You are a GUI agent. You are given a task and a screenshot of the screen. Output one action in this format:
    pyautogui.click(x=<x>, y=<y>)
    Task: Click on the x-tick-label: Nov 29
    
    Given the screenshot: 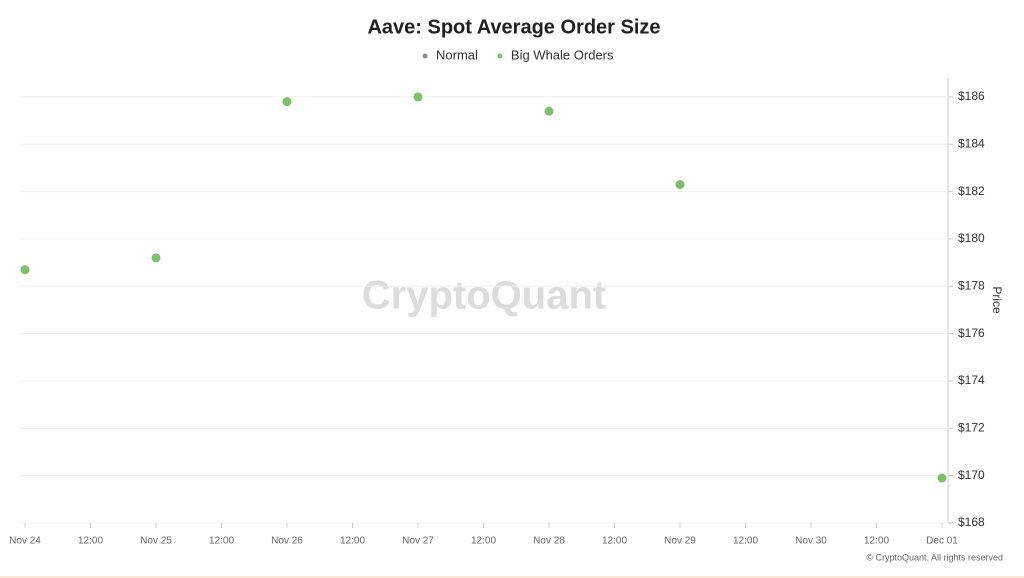 What is the action you would take?
    pyautogui.click(x=680, y=541)
    